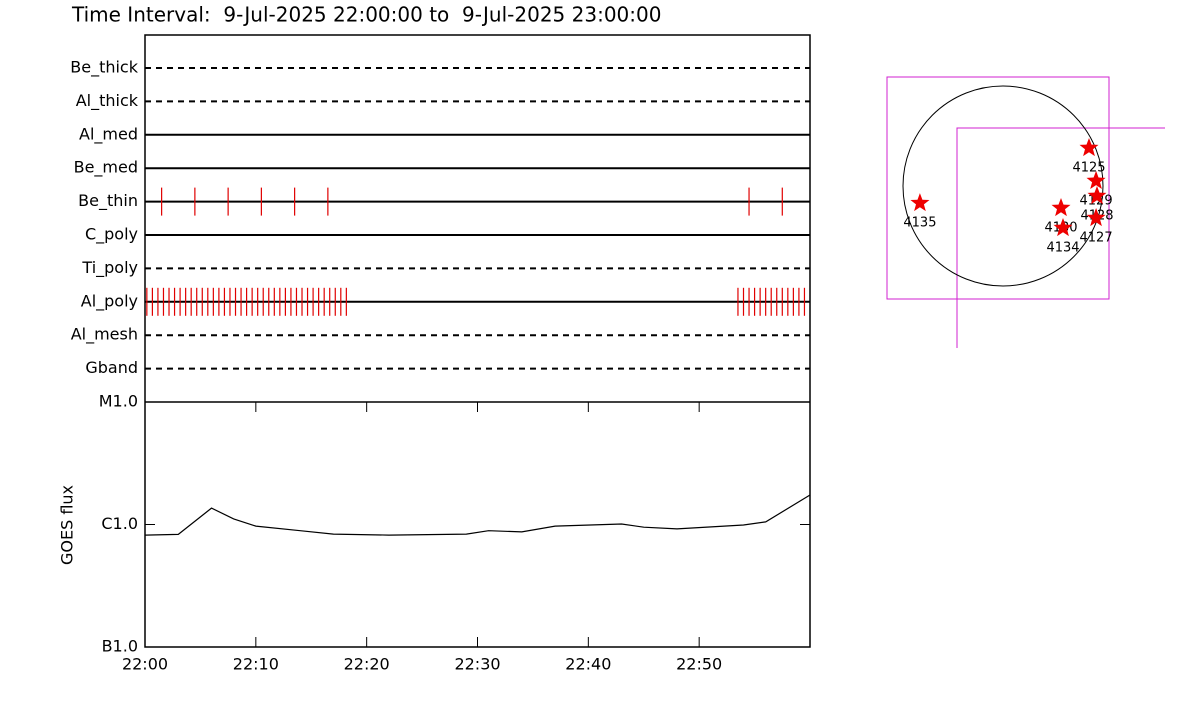 The height and width of the screenshot is (704, 1200). What do you see at coordinates (67, 525) in the screenshot?
I see `y-axis-label: GOES flux` at bounding box center [67, 525].